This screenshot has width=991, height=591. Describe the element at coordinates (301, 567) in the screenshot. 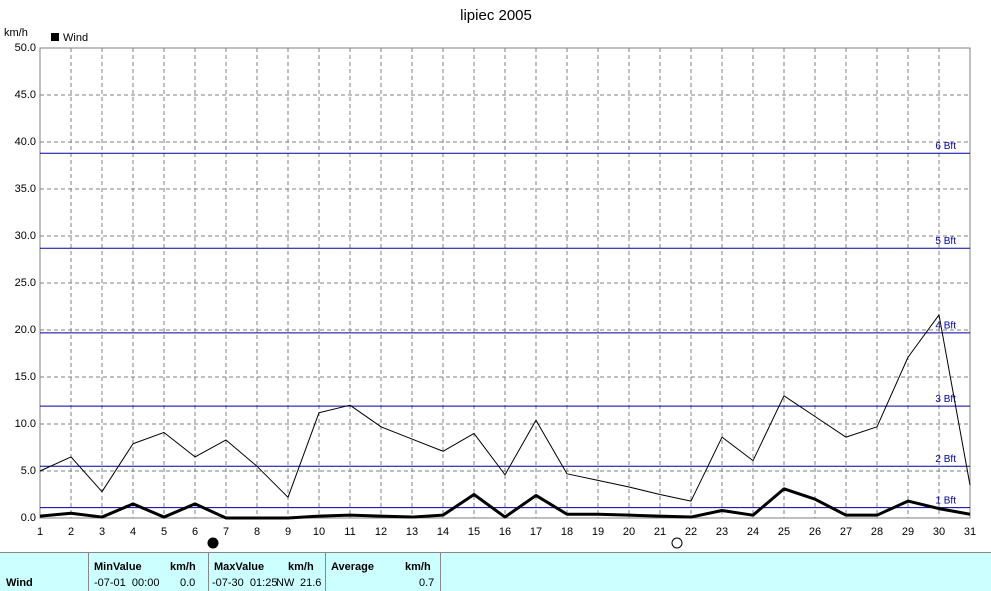

I see `max-unit: km/h` at that location.